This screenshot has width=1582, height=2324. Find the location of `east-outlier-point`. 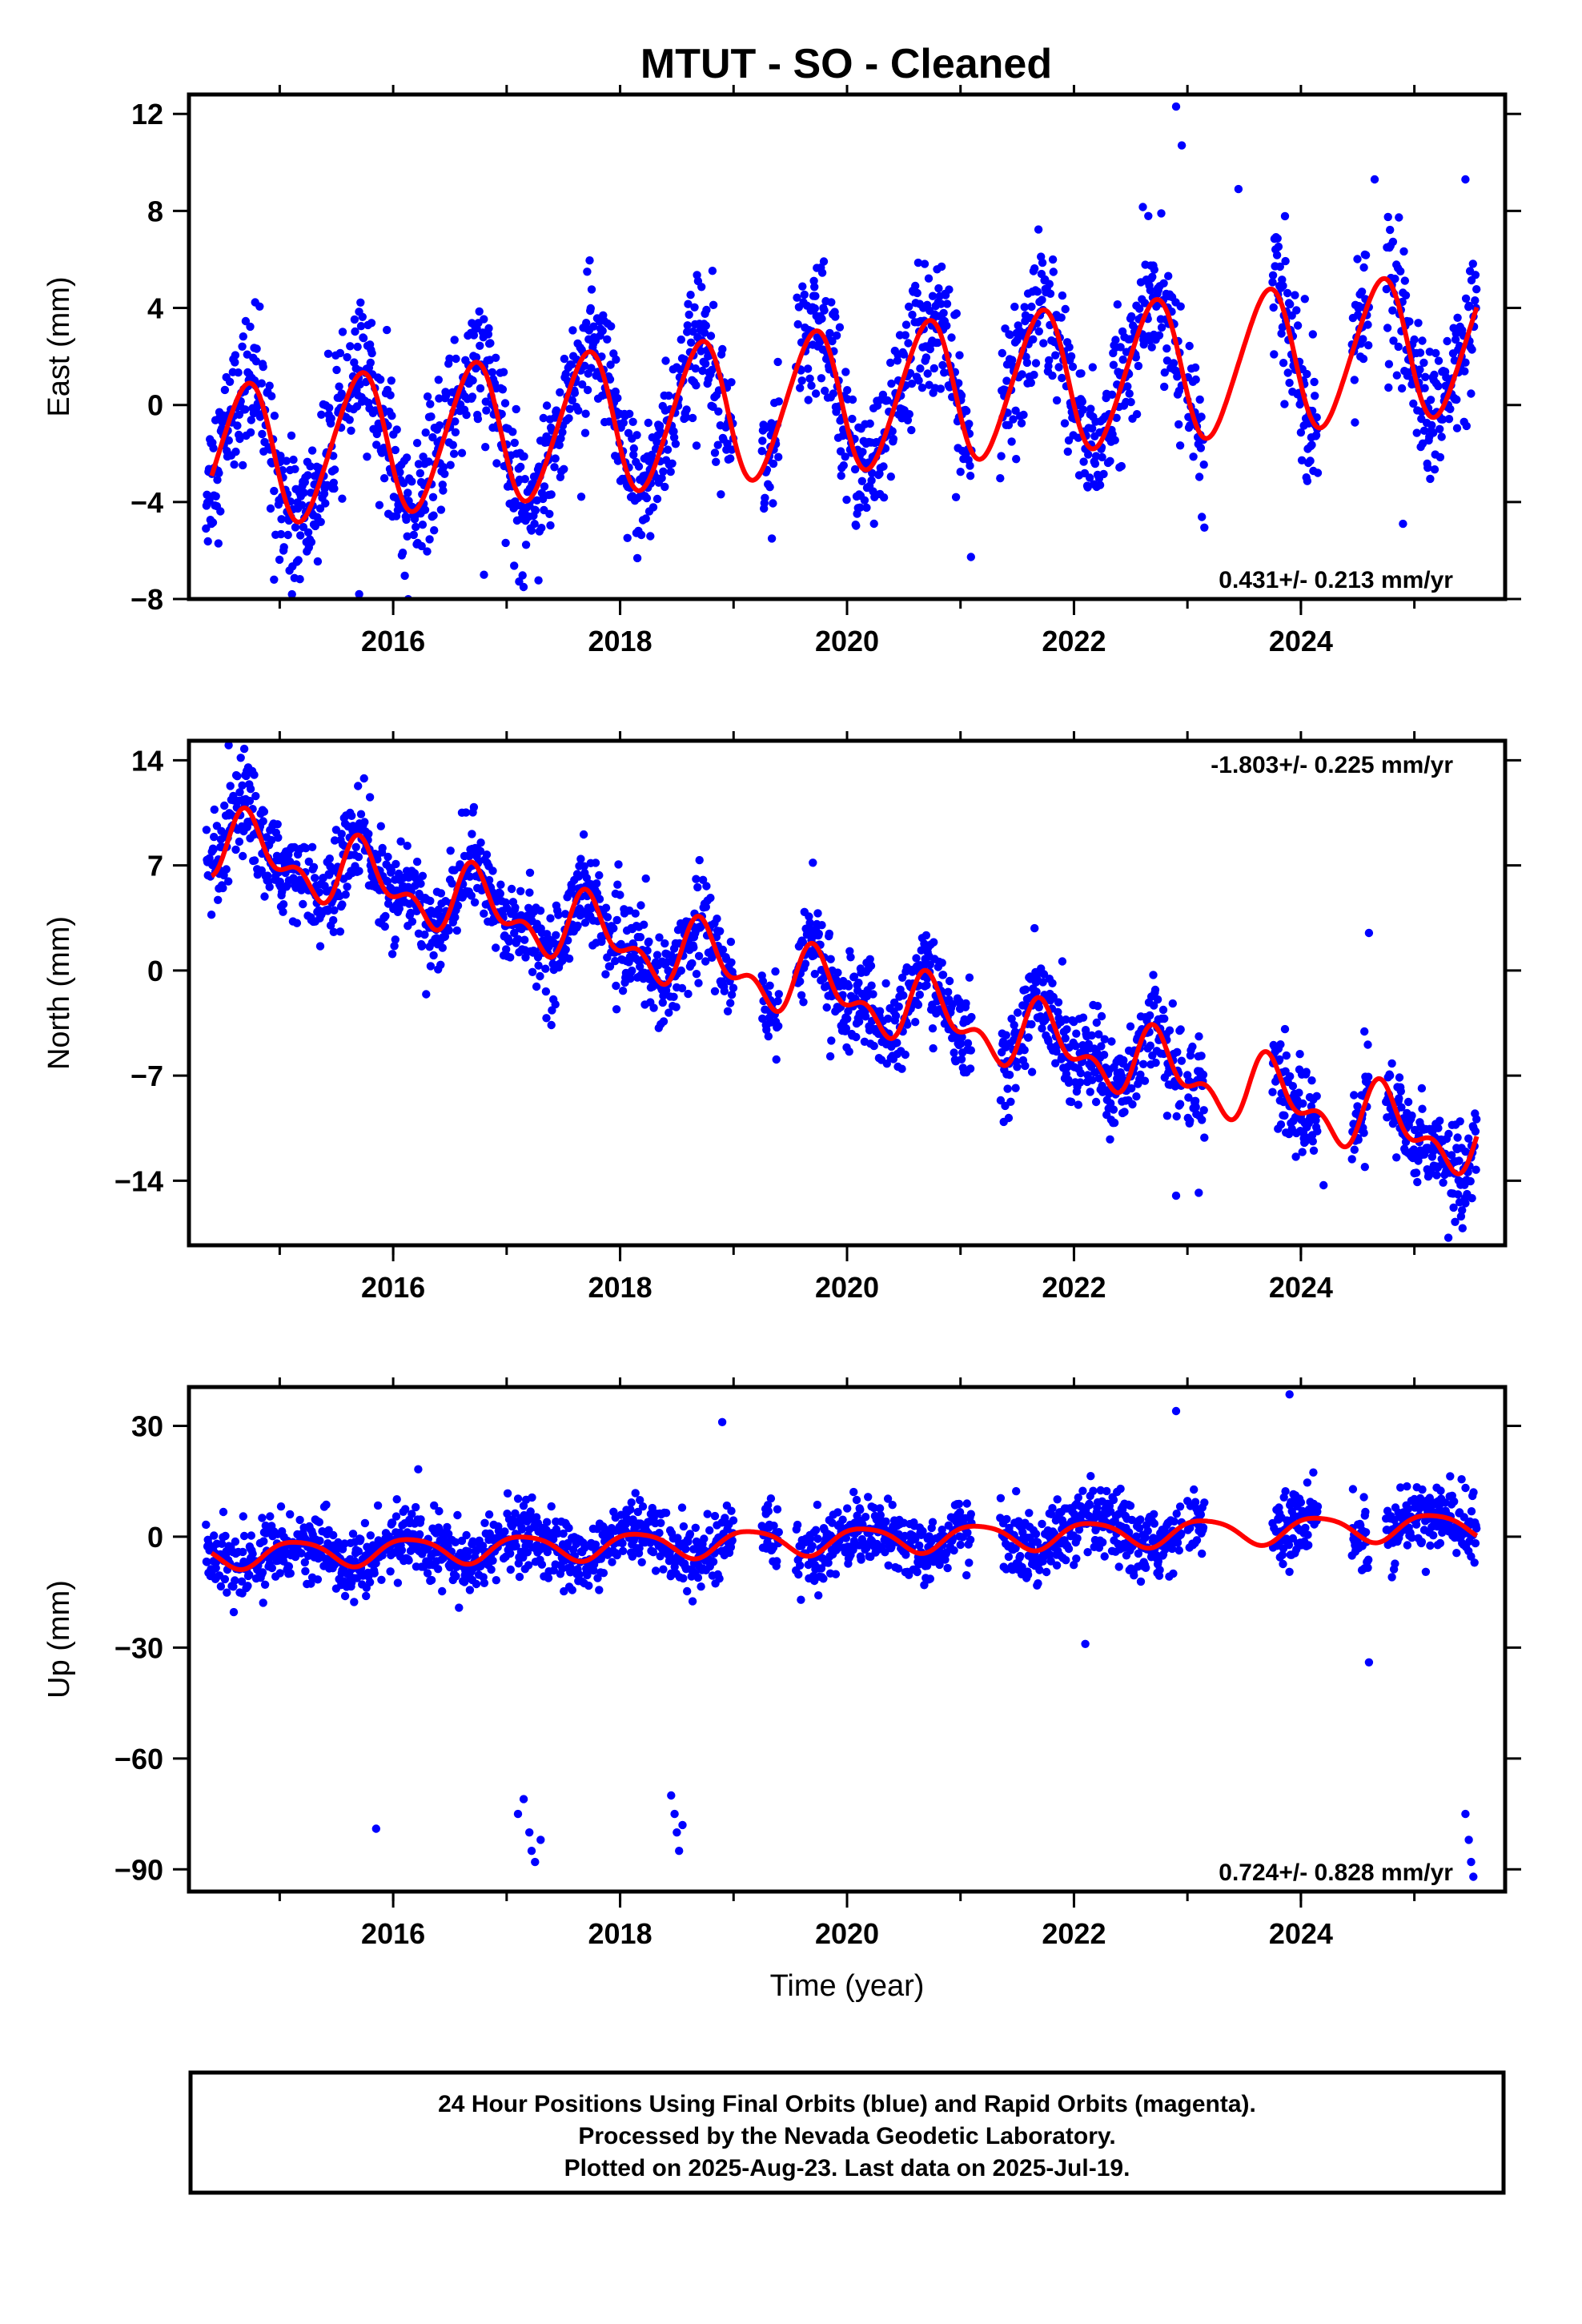

east-outlier-point is located at coordinates (1176, 106).